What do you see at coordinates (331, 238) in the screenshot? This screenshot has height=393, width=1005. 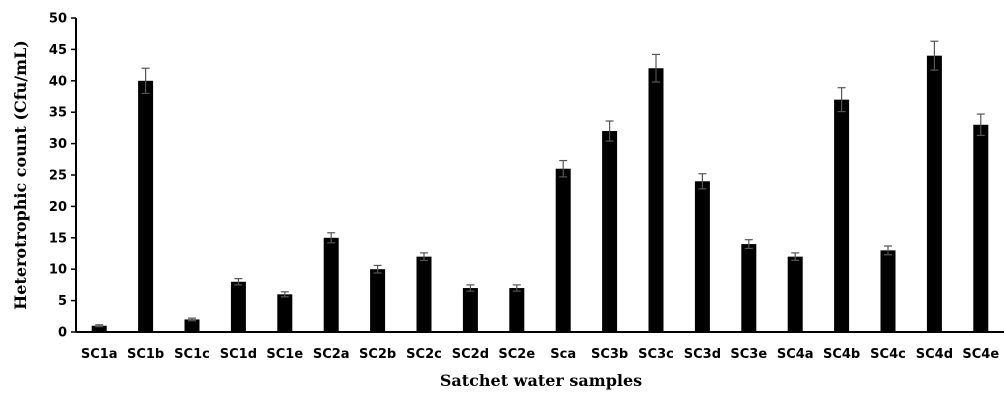 I see `error-bar-sc2a` at bounding box center [331, 238].